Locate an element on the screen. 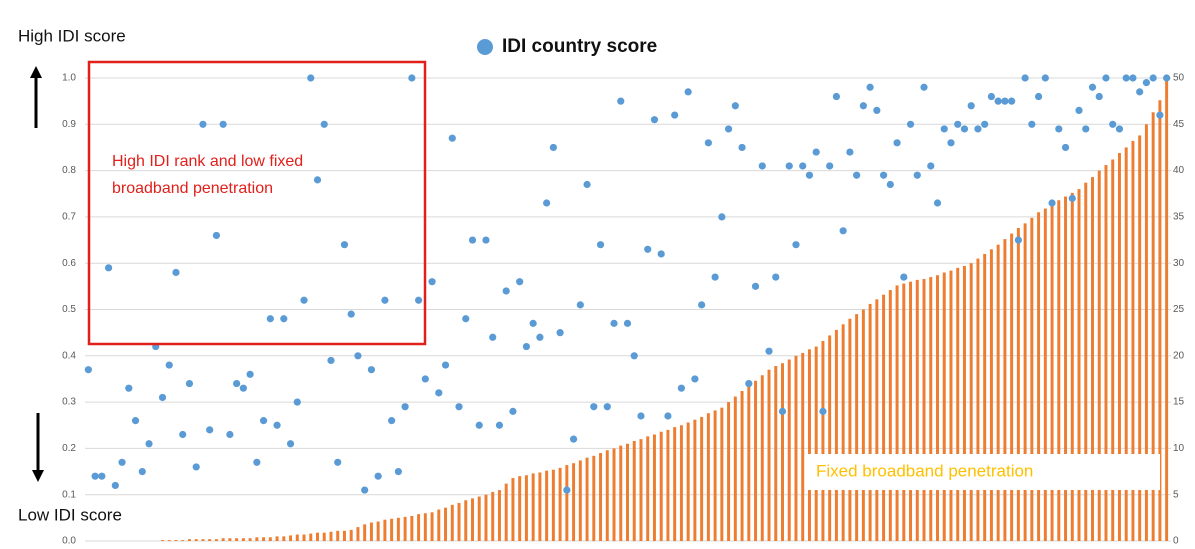 This screenshot has height=549, width=1195. highlight-box is located at coordinates (257, 203).